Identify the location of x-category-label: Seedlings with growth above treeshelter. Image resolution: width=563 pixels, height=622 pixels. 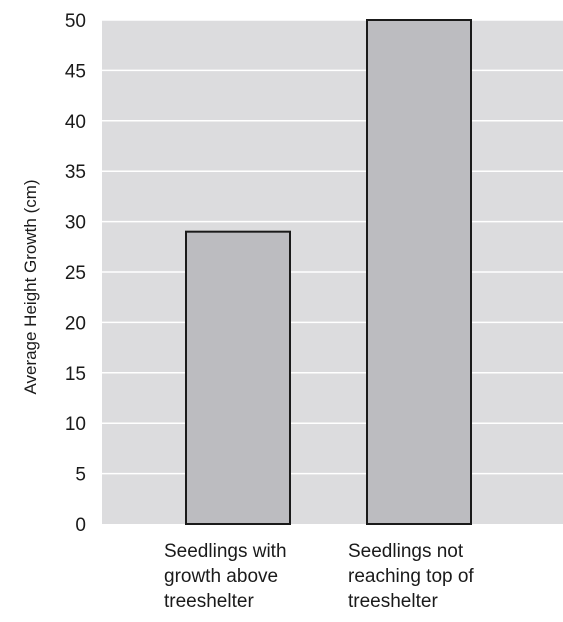
(225, 576).